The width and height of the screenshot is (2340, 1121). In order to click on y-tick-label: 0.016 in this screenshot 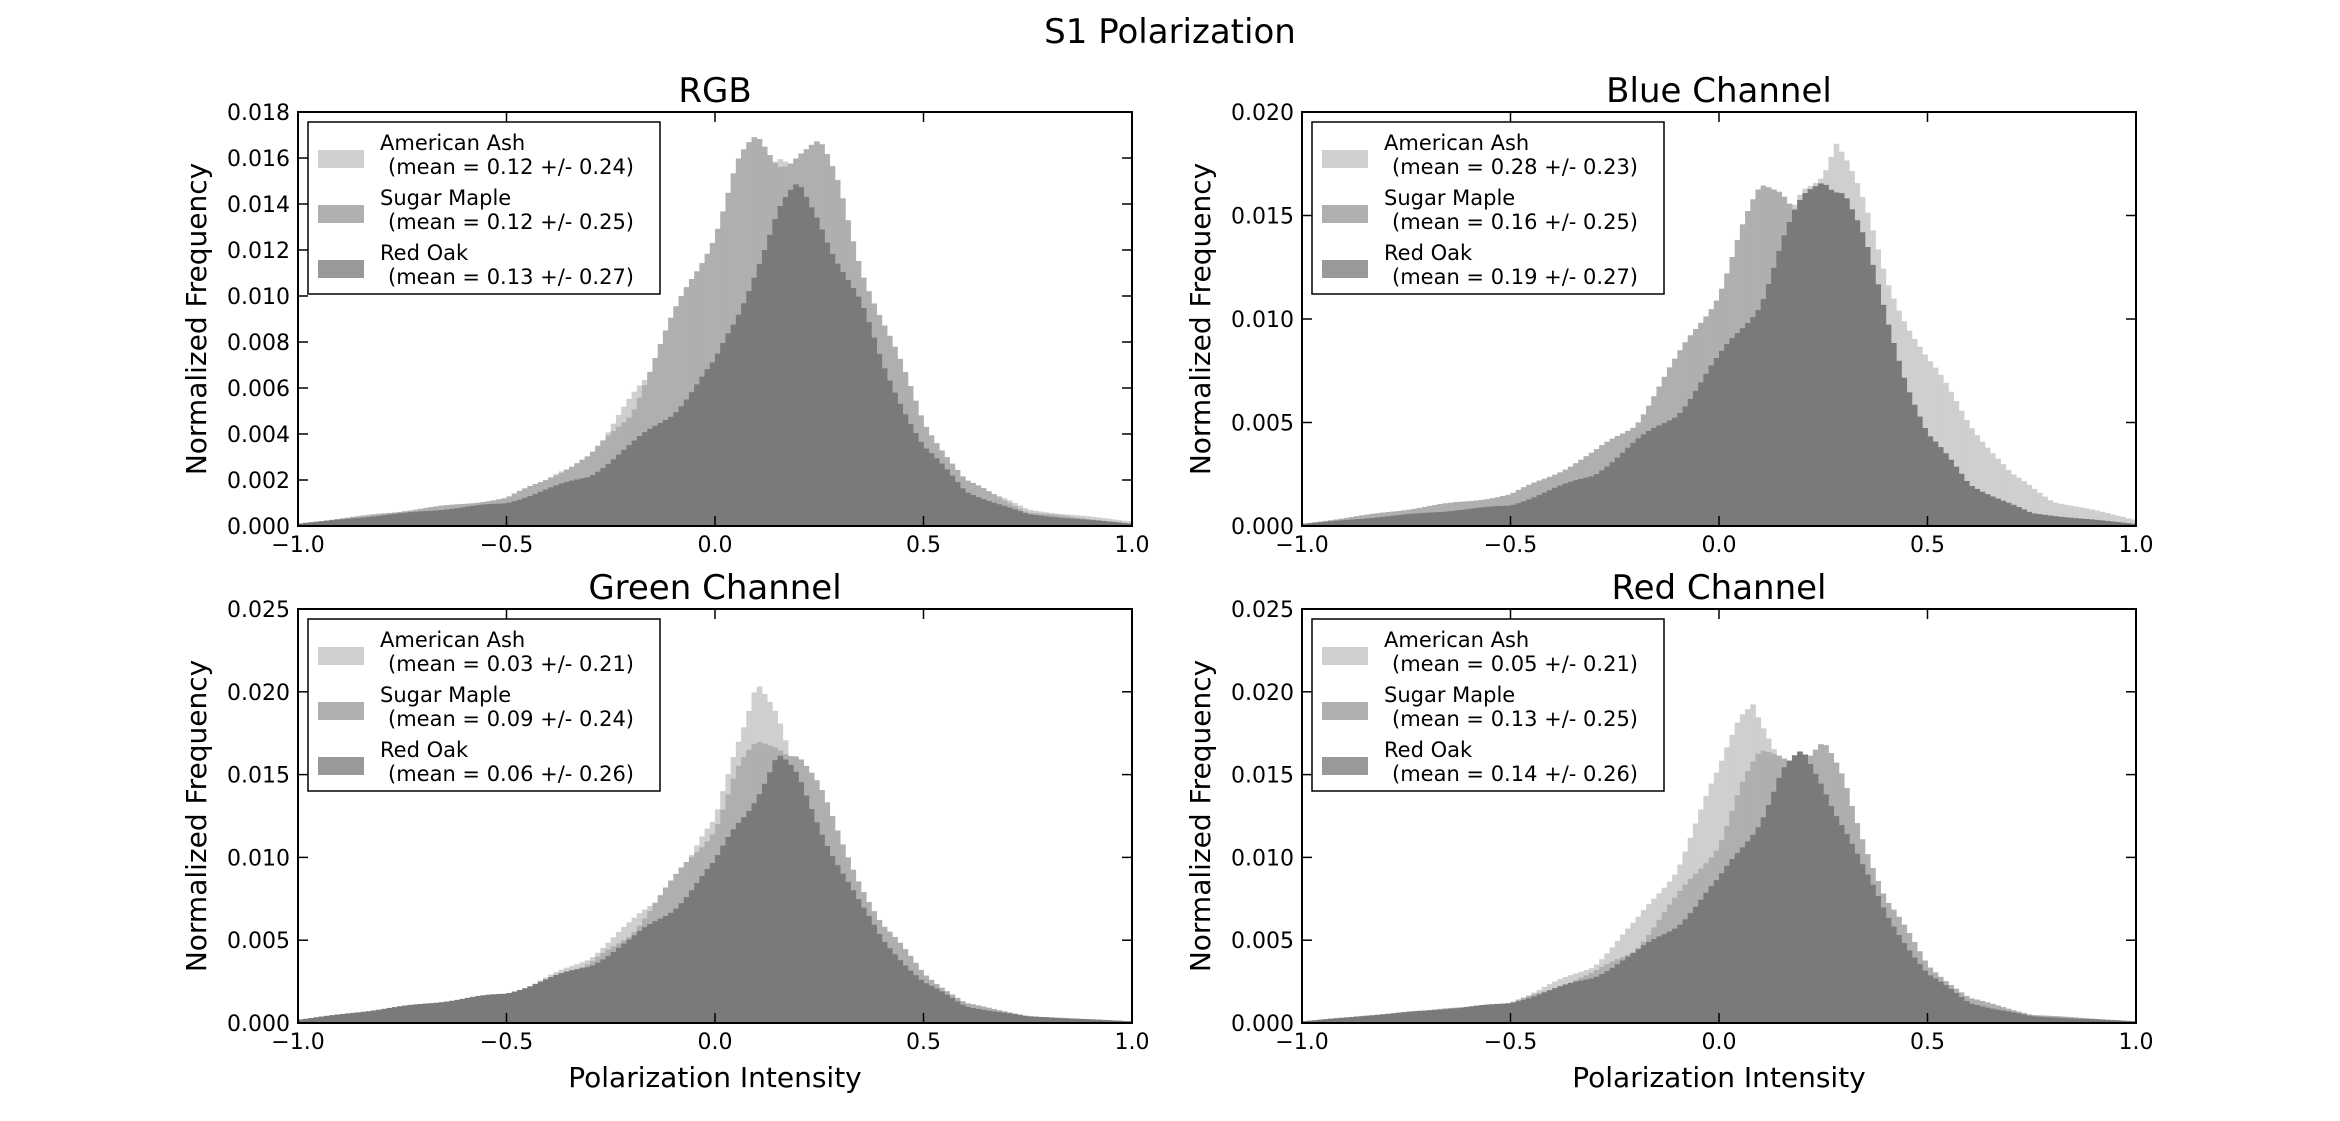, I will do `click(258, 159)`.